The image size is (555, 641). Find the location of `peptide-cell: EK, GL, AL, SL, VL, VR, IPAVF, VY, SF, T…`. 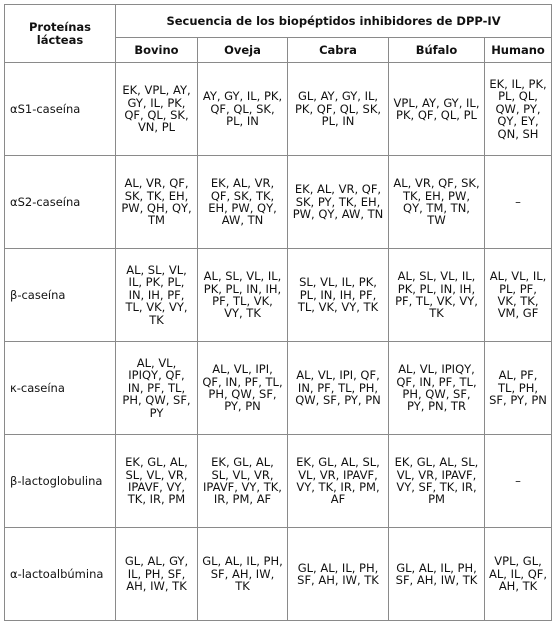

peptide-cell: EK, GL, AL, SL, VL, VR, IPAVF, VY, SF, T… is located at coordinates (436, 481).